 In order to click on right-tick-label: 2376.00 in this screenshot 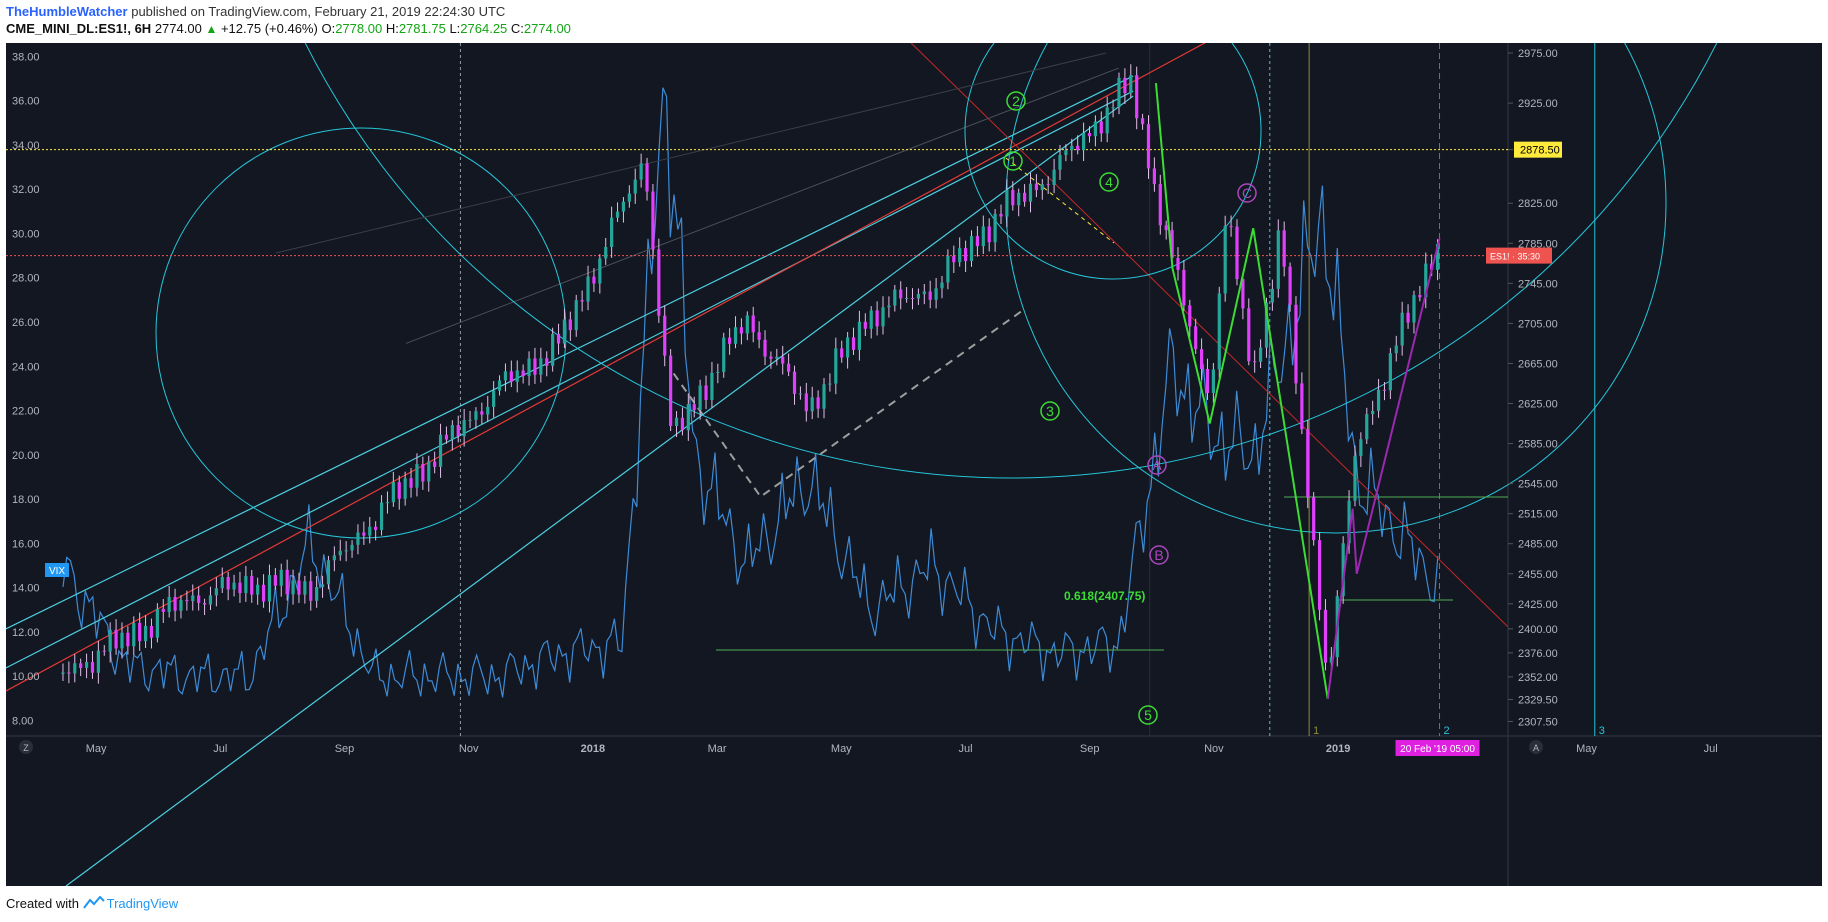, I will do `click(1538, 654)`.